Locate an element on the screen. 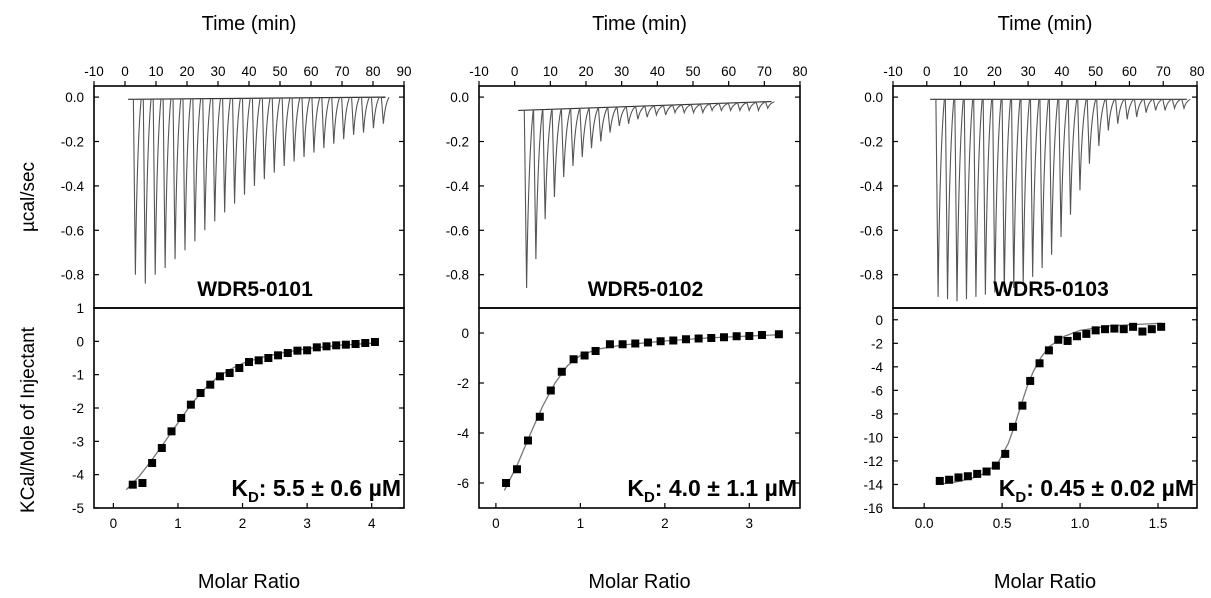  ratio-tick-label: 1.5 is located at coordinates (1158, 523).